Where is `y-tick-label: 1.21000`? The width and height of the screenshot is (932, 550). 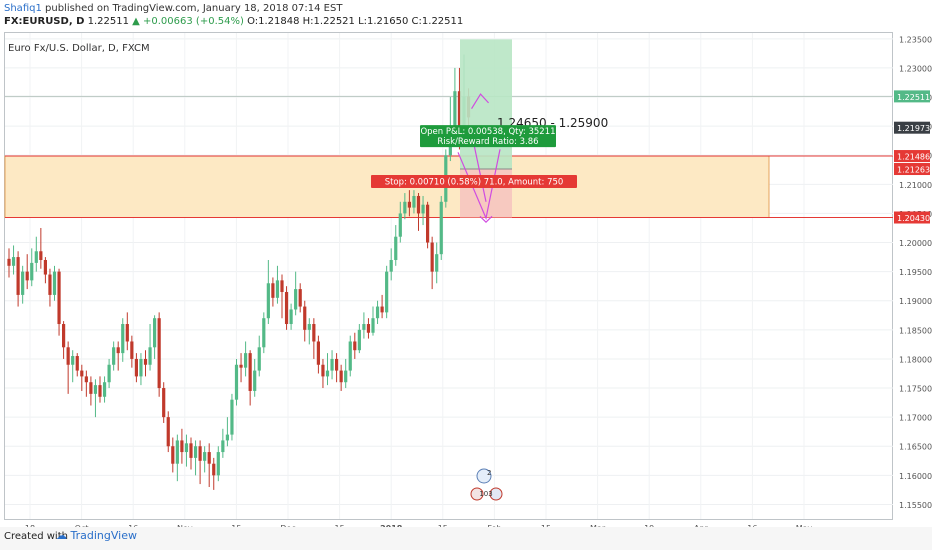
y-tick-label: 1.21000 is located at coordinates (915, 185).